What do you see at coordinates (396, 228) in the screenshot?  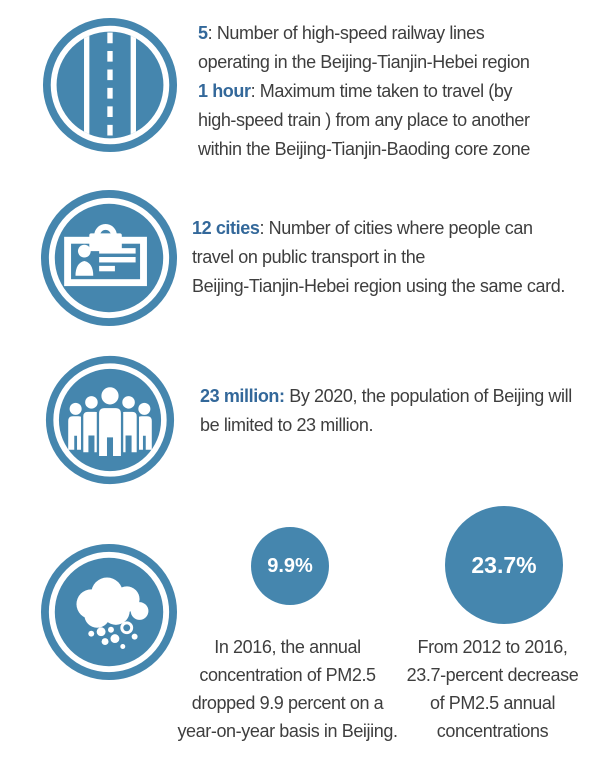 I see `stat-text: : Number of cities where people can` at bounding box center [396, 228].